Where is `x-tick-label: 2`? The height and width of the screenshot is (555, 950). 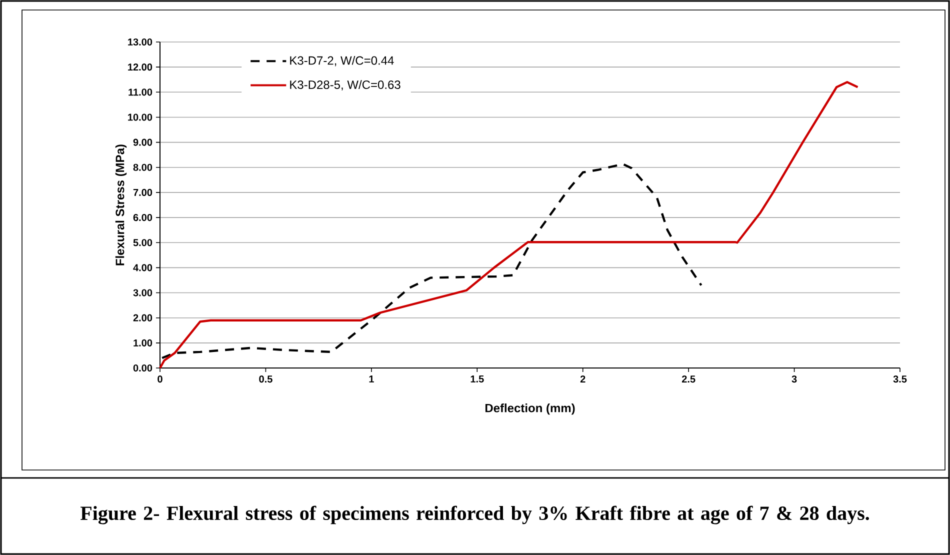 x-tick-label: 2 is located at coordinates (583, 379).